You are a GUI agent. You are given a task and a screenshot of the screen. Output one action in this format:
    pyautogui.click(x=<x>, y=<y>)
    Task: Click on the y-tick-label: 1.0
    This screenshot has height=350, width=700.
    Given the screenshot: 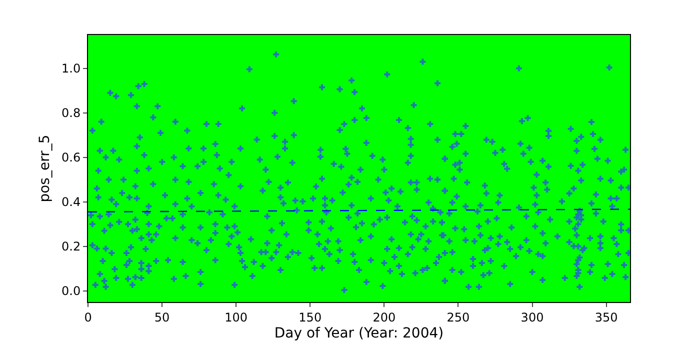 What is the action you would take?
    pyautogui.click(x=71, y=69)
    